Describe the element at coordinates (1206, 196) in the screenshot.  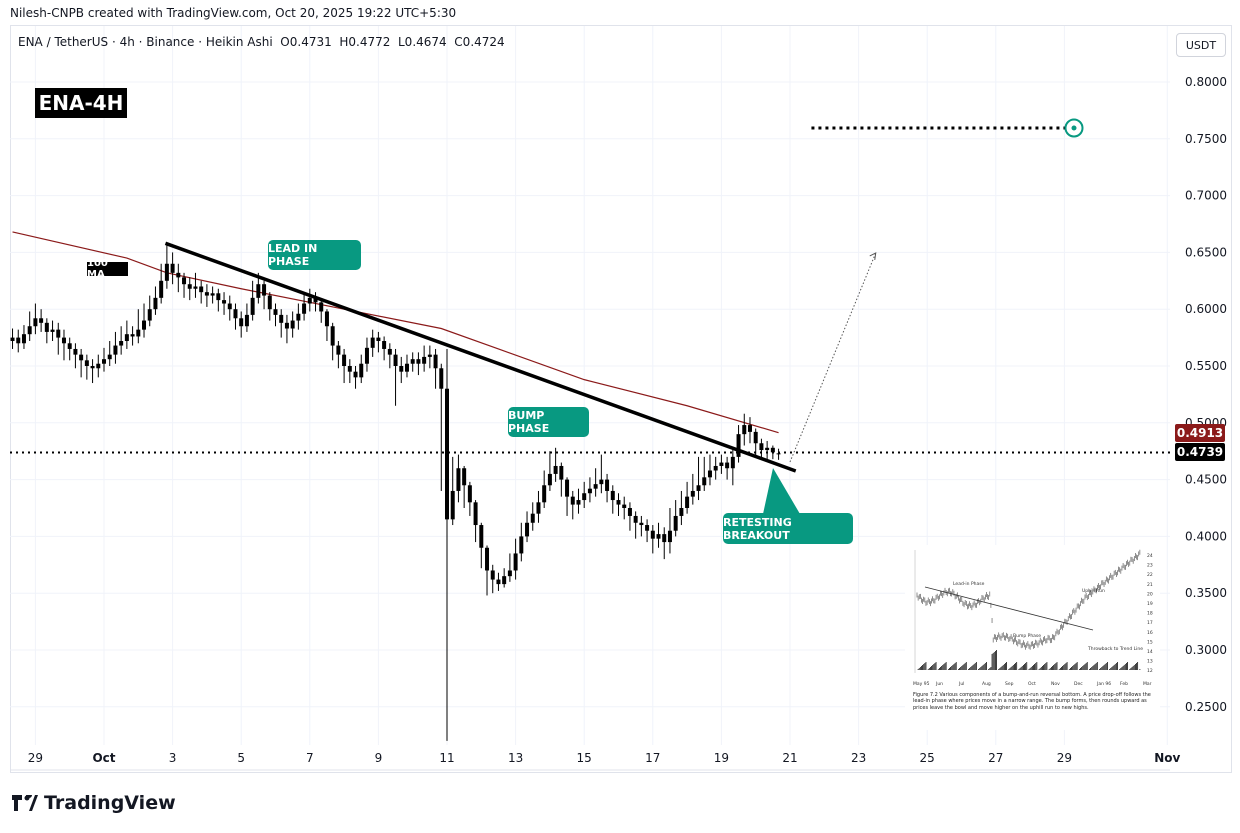
I see `y-tick-label: 0.7000` at that location.